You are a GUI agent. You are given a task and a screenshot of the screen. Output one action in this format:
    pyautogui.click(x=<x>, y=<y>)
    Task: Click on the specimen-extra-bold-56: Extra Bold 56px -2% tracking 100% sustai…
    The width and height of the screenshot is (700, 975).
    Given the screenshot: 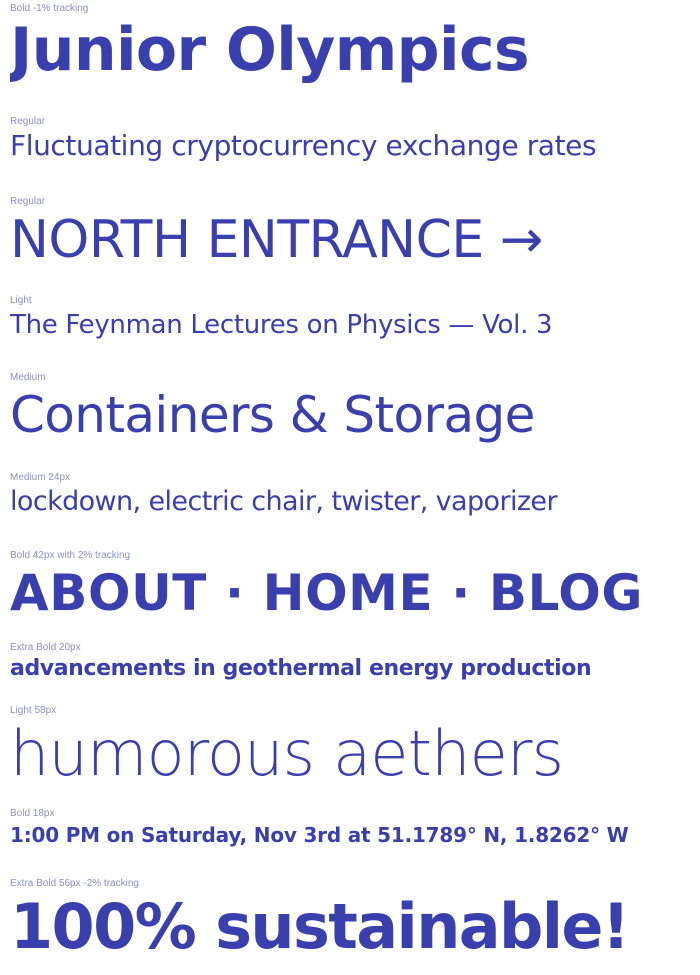 What is the action you would take?
    pyautogui.click(x=352, y=921)
    